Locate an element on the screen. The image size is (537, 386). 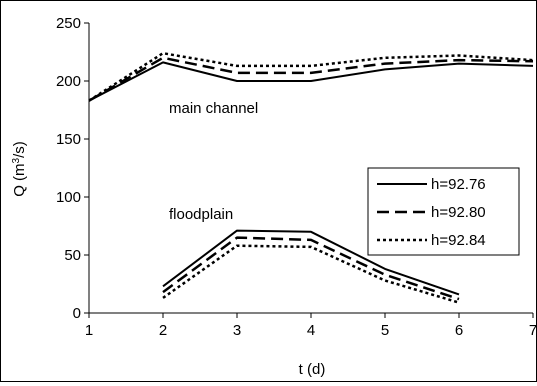
y-tick-label: 150 is located at coordinates (68, 139).